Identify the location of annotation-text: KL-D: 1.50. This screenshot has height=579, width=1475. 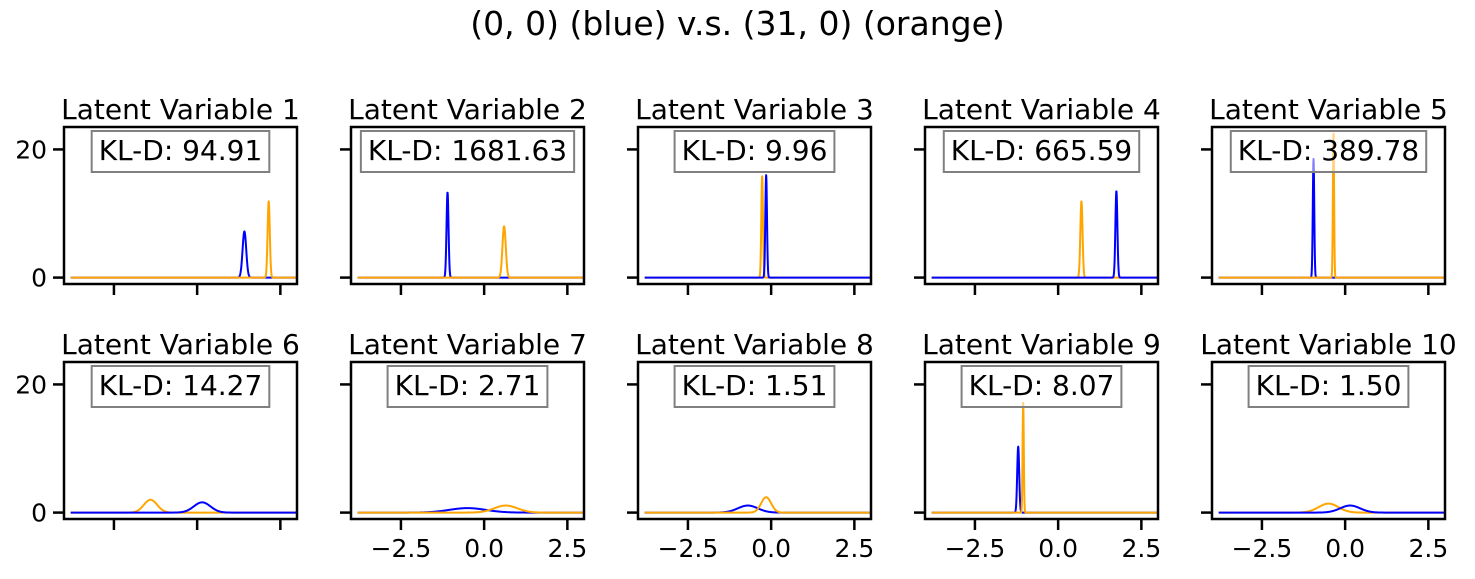
(1329, 385).